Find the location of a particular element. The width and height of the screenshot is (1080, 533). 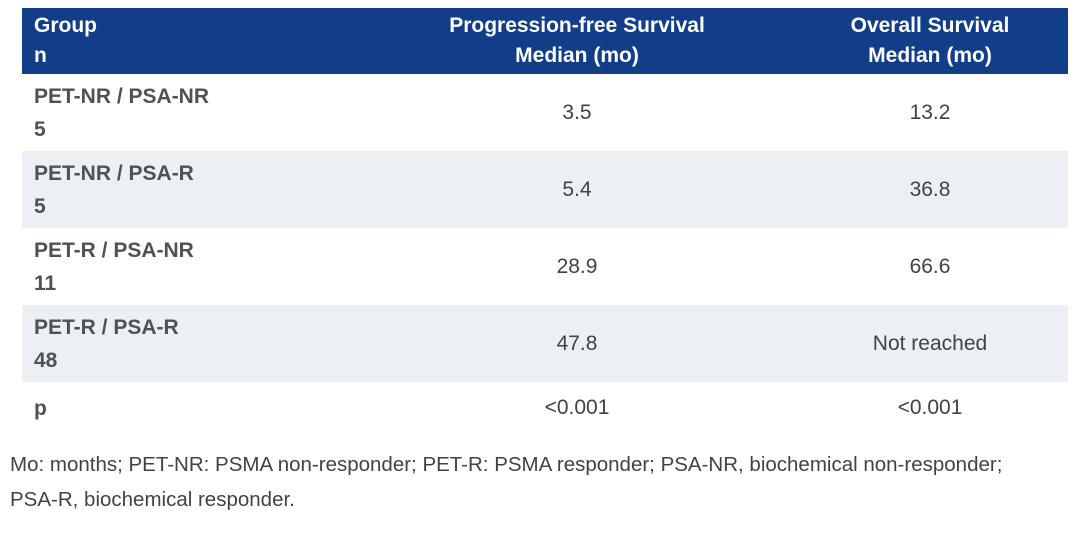

table-row: PET-R / PSA-R 48 47.8 Not reached is located at coordinates (545, 343).